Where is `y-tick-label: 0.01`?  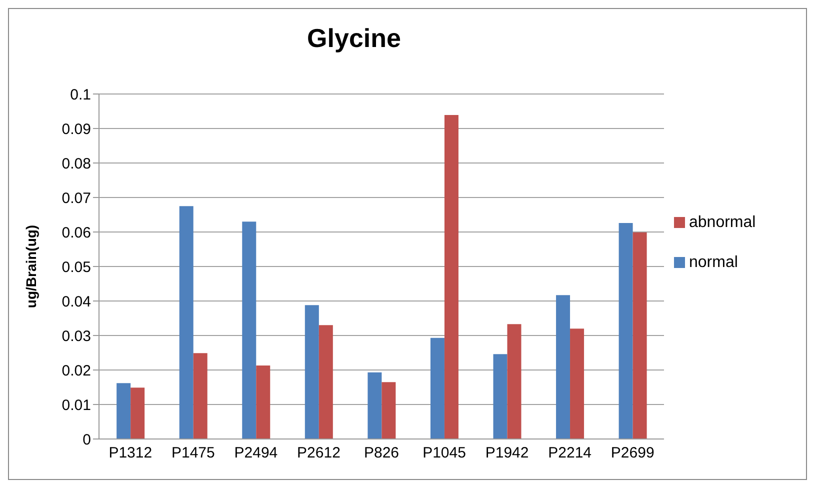 y-tick-label: 0.01 is located at coordinates (76, 405).